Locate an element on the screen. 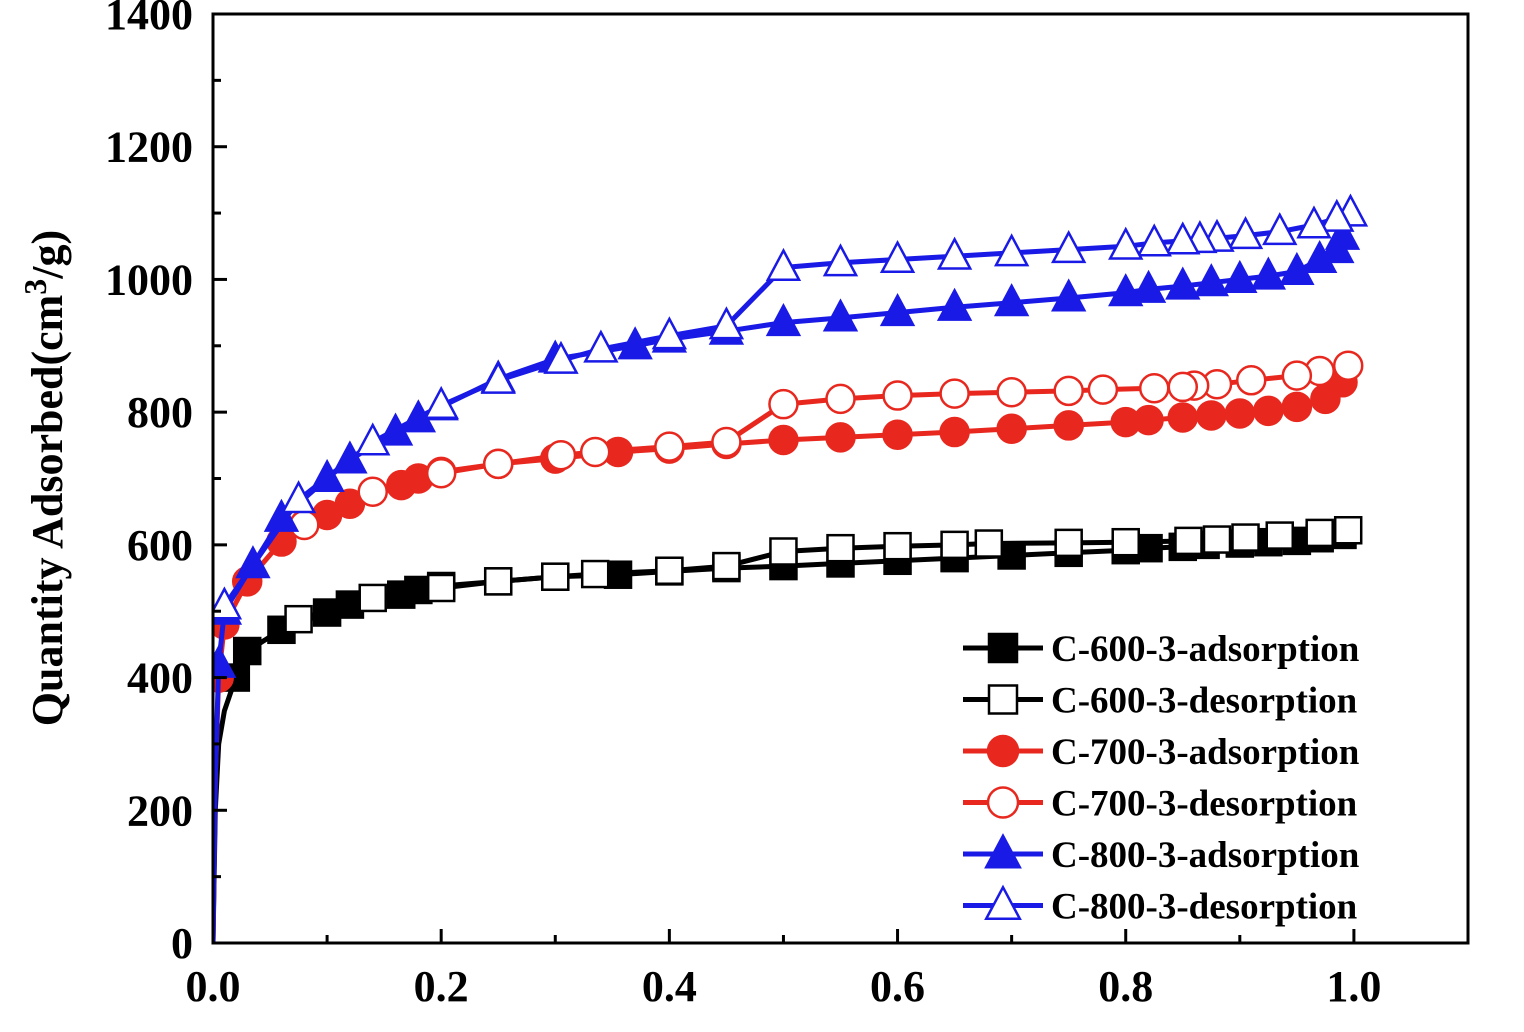 The width and height of the screenshot is (1524, 1032). series-C-600-3-desorption is located at coordinates (823, 575).